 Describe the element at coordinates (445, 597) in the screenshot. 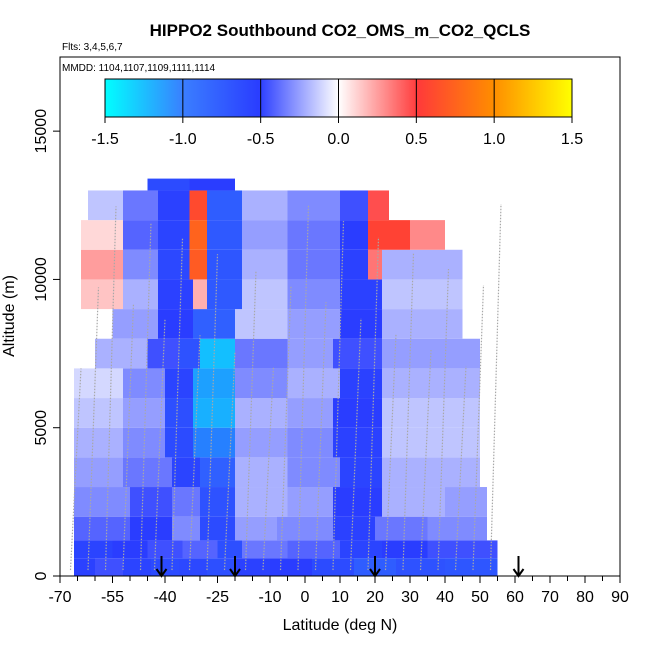

I see `x-tick-label: 40` at that location.